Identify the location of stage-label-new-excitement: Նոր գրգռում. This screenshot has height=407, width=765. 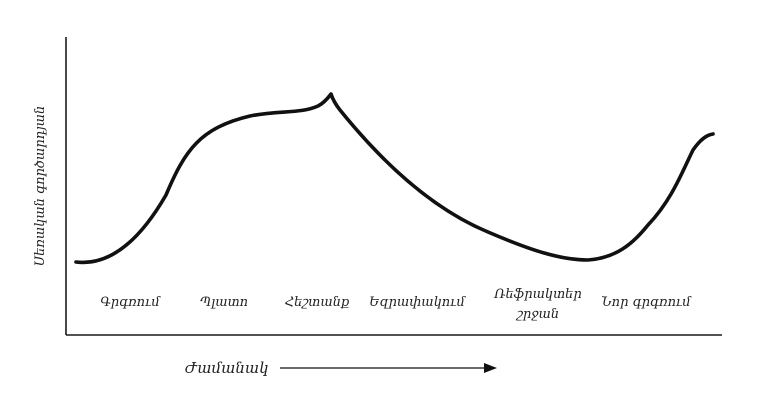
(646, 302).